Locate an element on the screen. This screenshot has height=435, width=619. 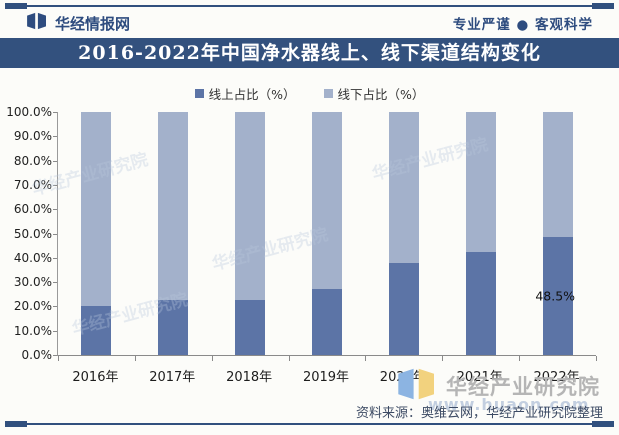
watermark-url: www.huaon.com is located at coordinates (509, 404).